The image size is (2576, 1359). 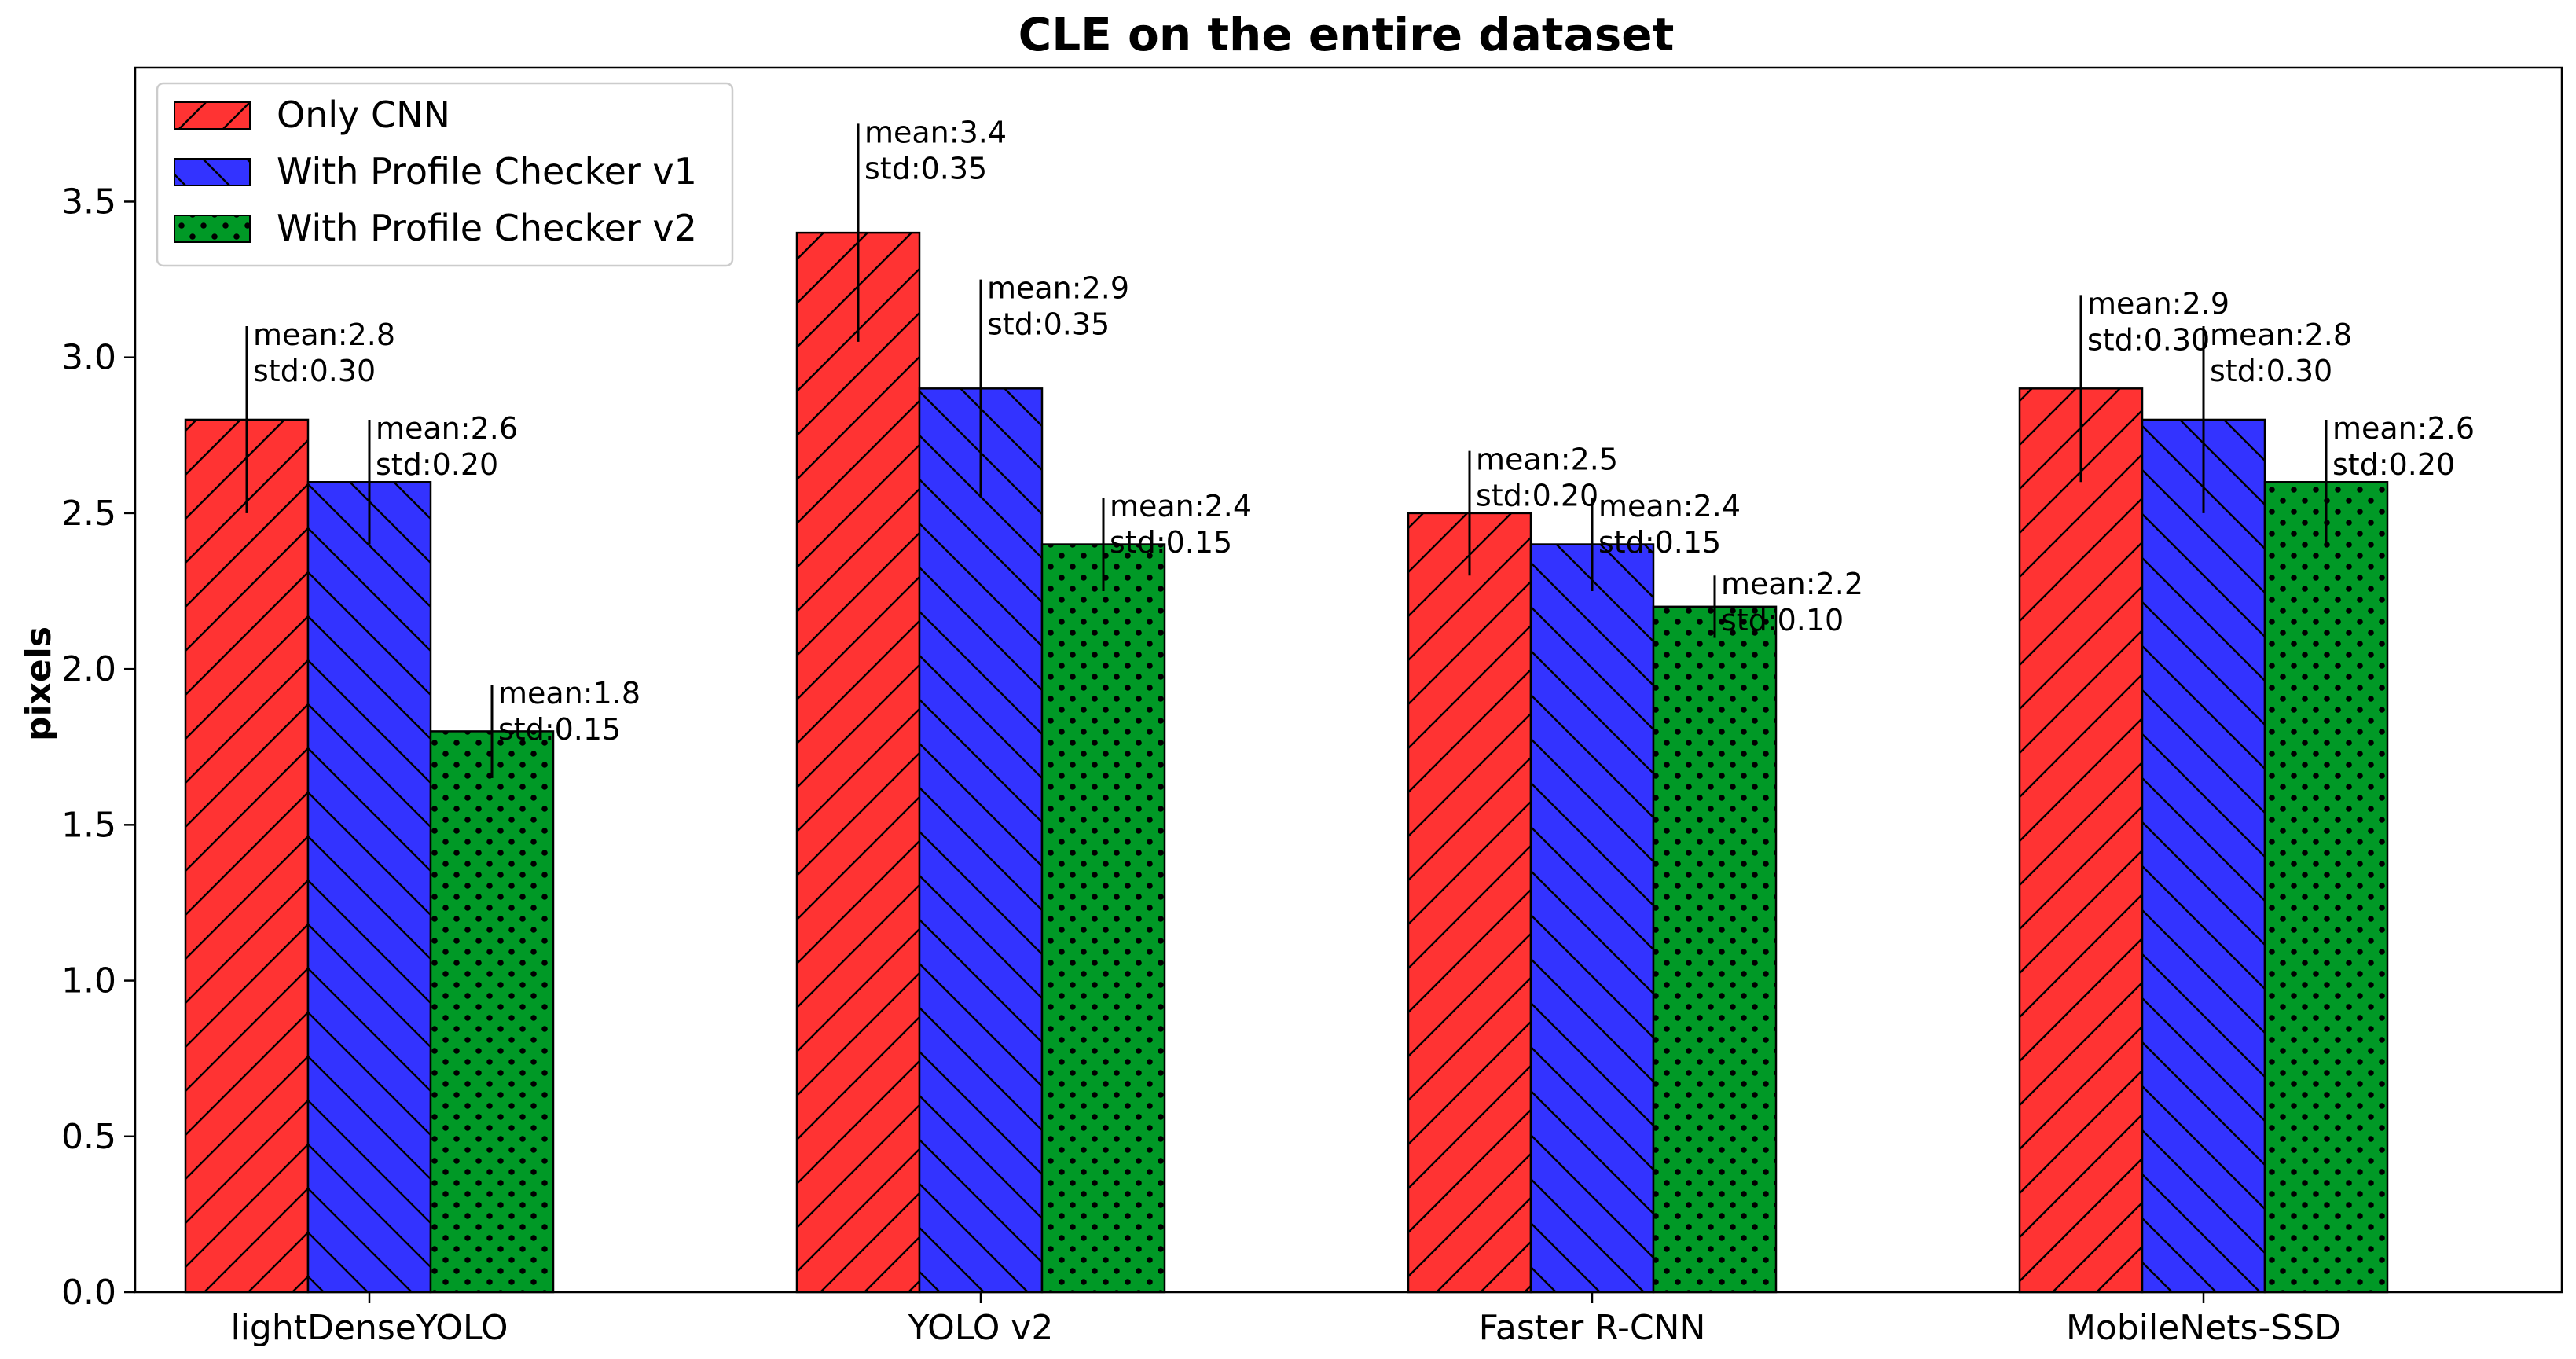 What do you see at coordinates (1783, 620) in the screenshot?
I see `data-label-std: std:0.10` at bounding box center [1783, 620].